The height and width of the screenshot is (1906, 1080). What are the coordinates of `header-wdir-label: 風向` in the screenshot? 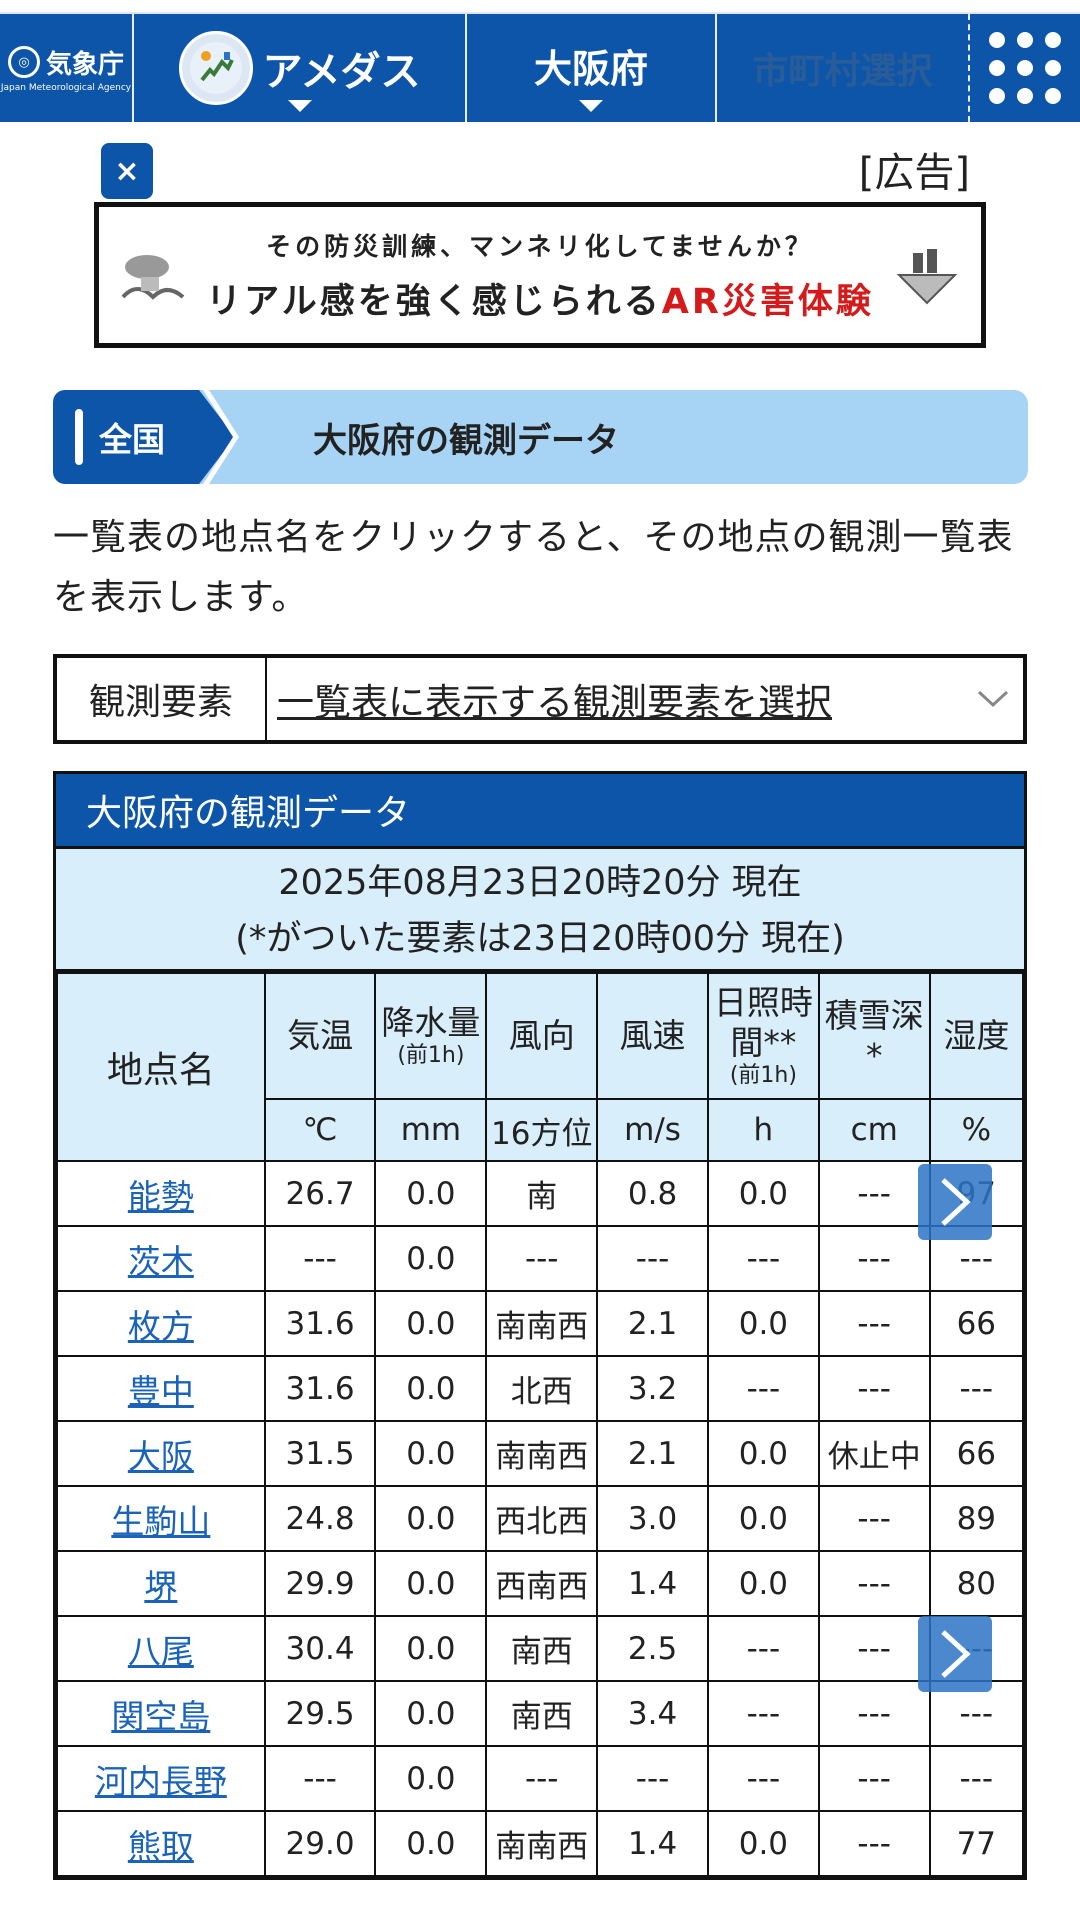 It's located at (541, 1035).